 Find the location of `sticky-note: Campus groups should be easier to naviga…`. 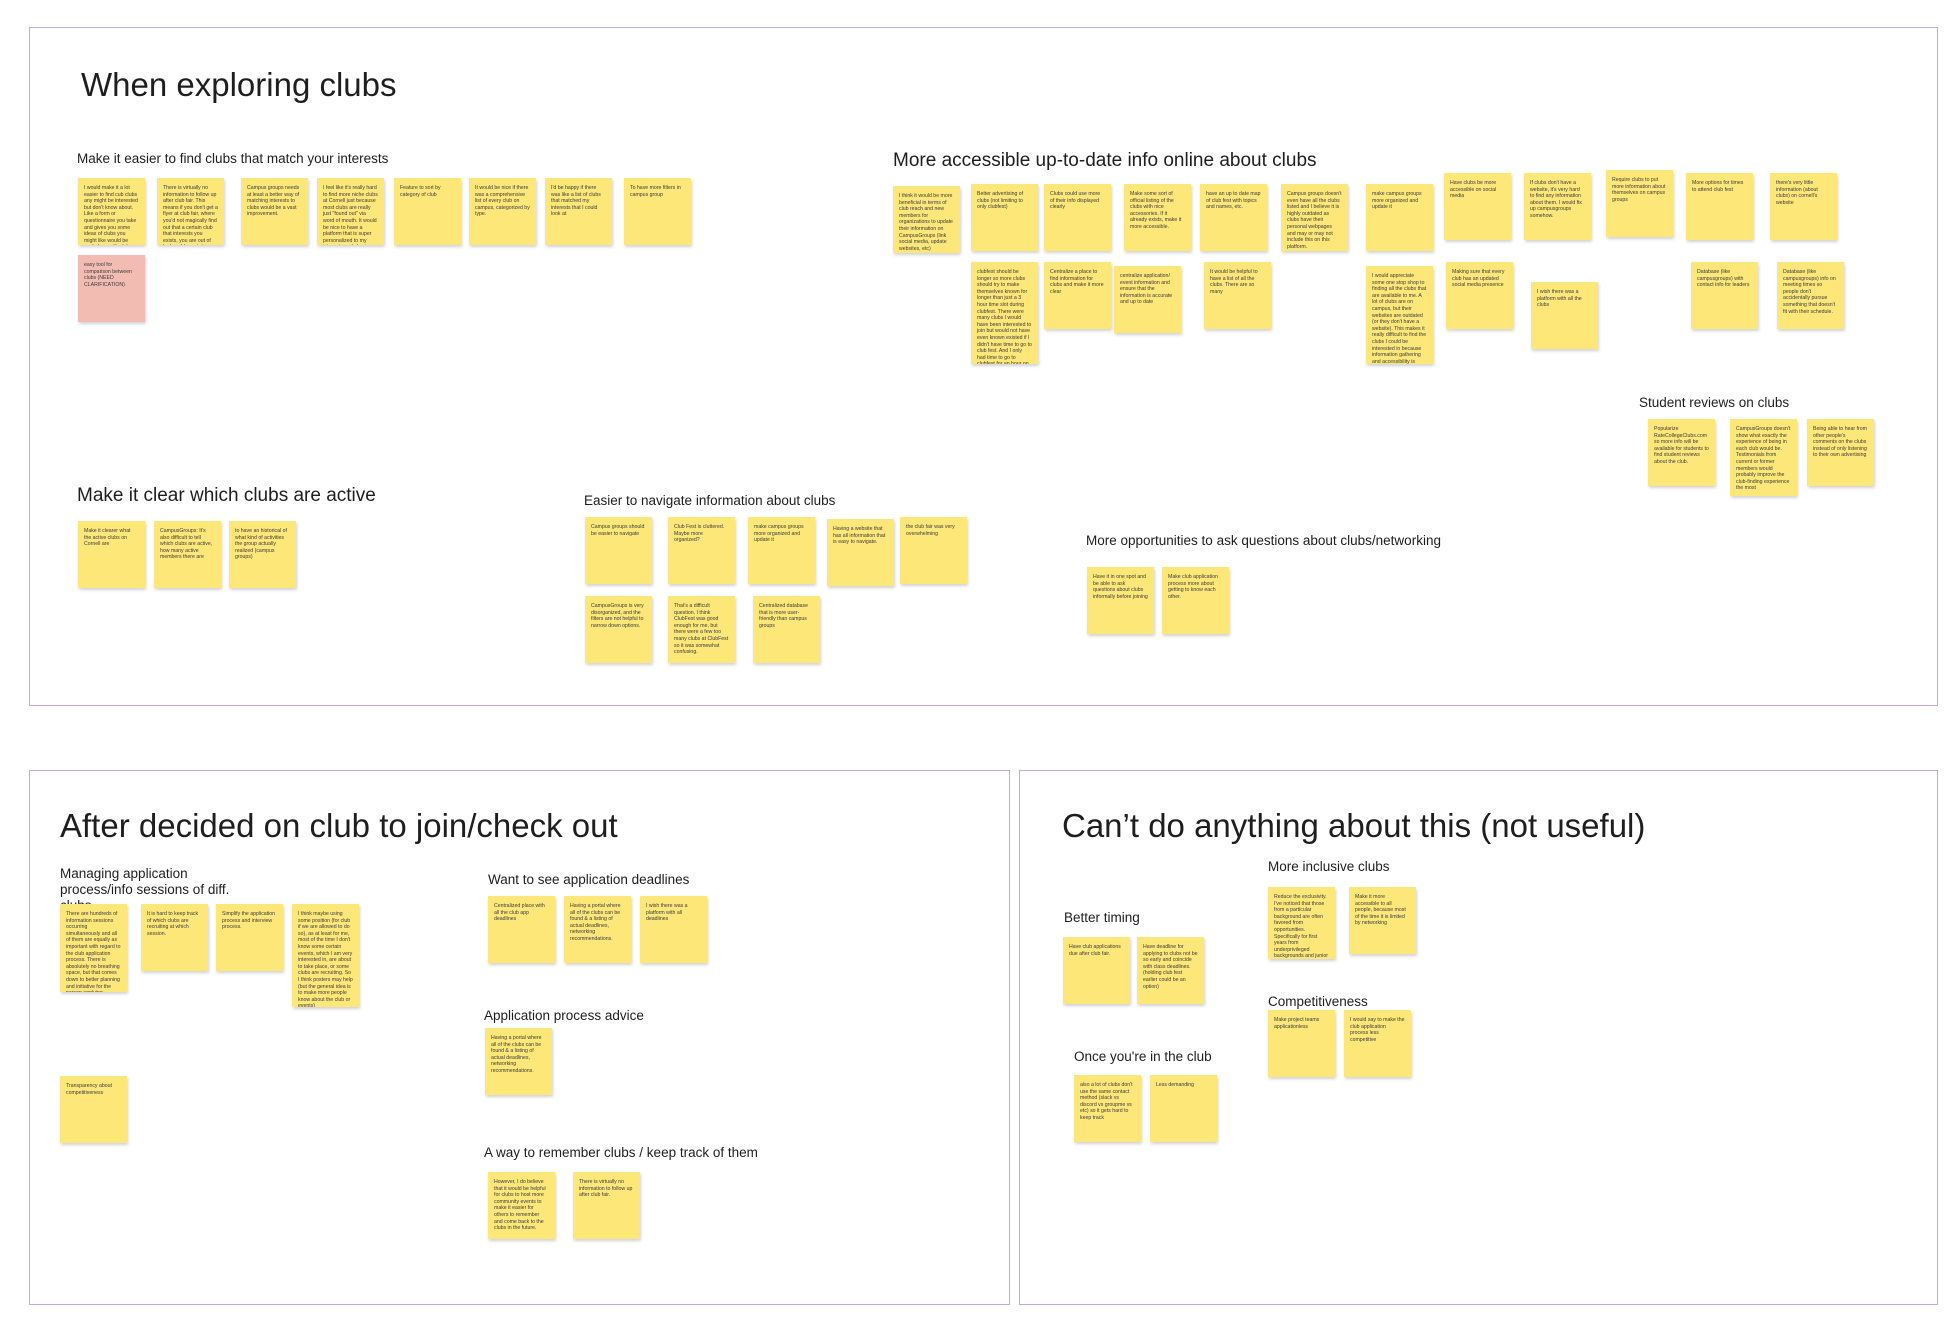

sticky-note: Campus groups should be easier to naviga… is located at coordinates (618, 550).